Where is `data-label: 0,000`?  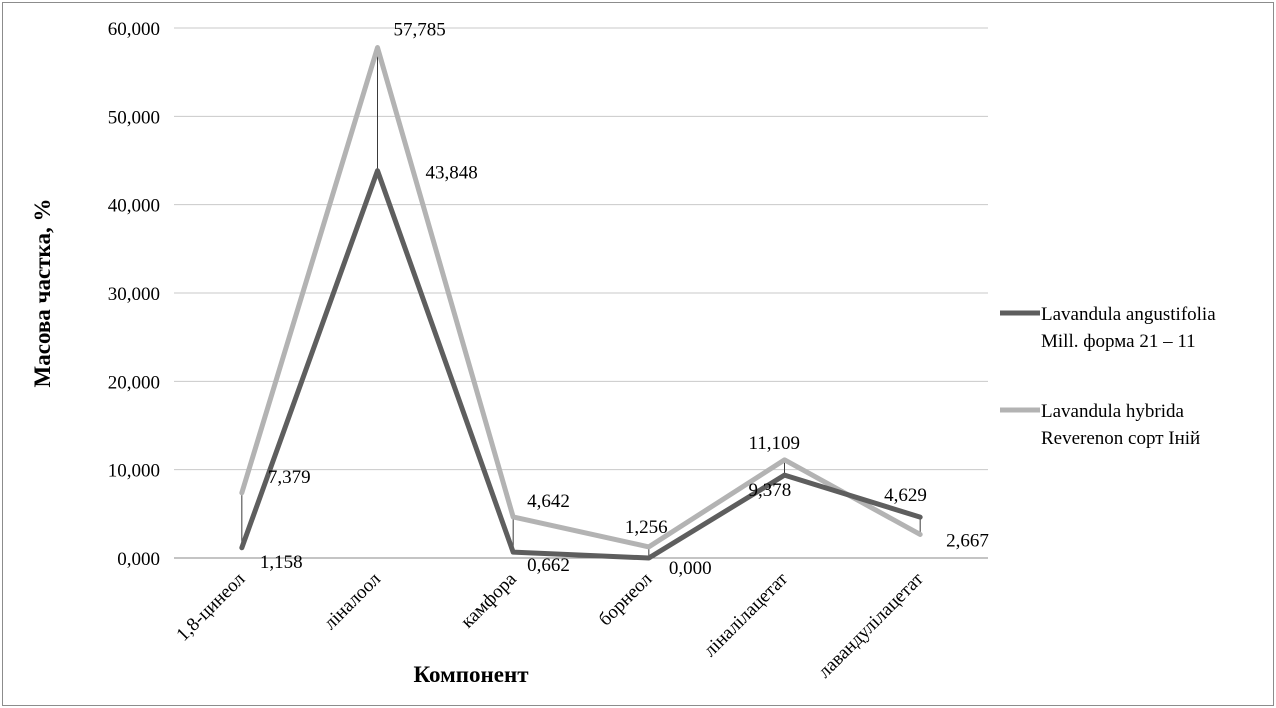 data-label: 0,000 is located at coordinates (690, 568).